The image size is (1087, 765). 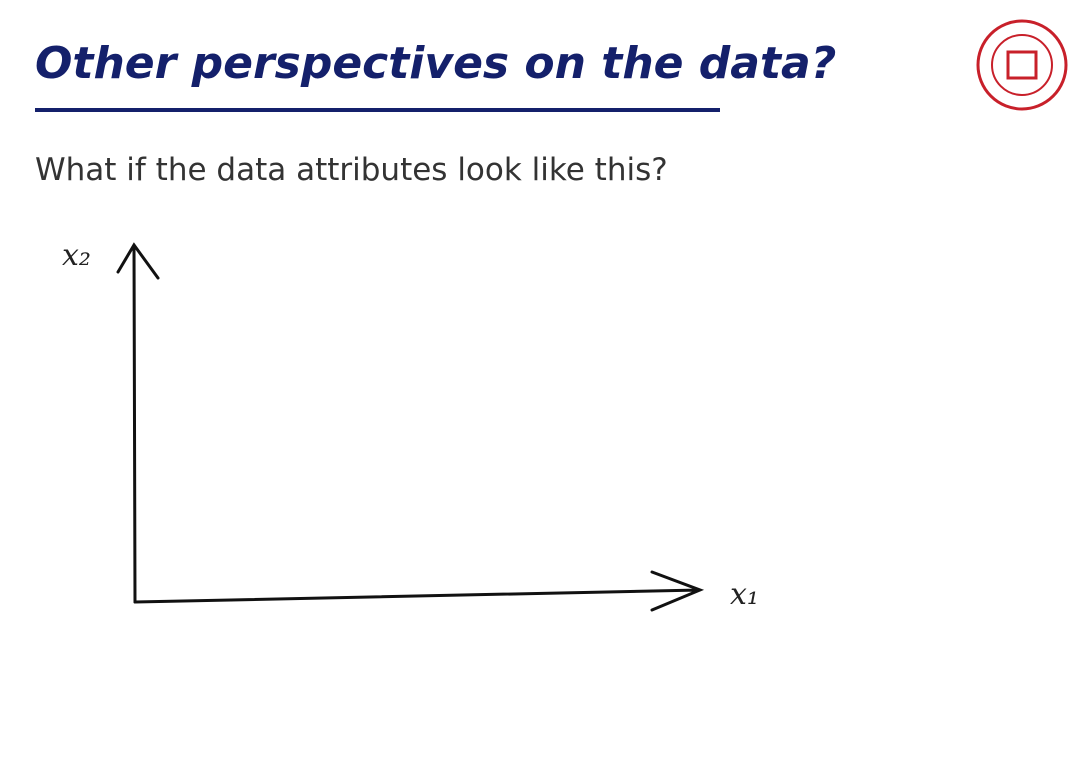 I want to click on y-axis-label: x₂, so click(x=76, y=255).